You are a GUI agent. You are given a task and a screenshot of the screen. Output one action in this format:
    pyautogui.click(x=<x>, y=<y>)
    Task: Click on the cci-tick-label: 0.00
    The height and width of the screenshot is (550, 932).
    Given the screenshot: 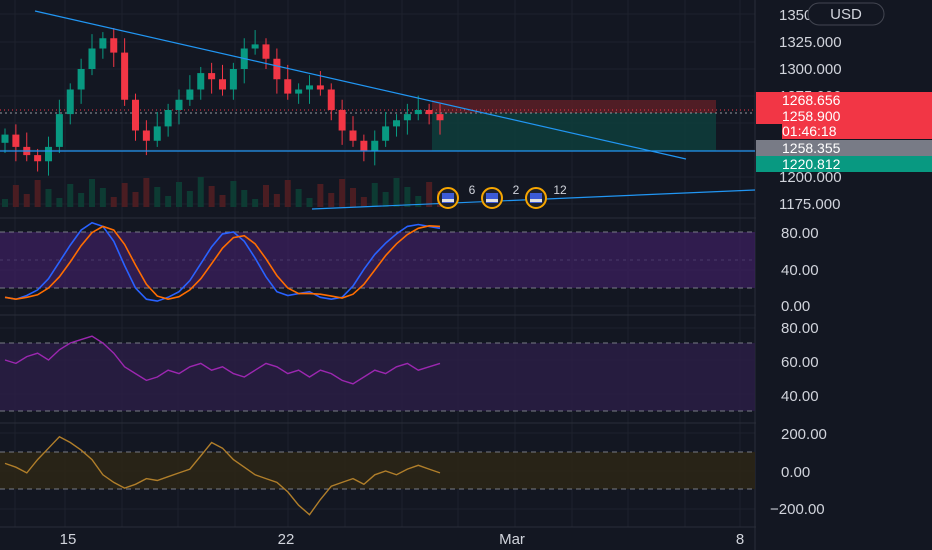 What is the action you would take?
    pyautogui.click(x=795, y=472)
    